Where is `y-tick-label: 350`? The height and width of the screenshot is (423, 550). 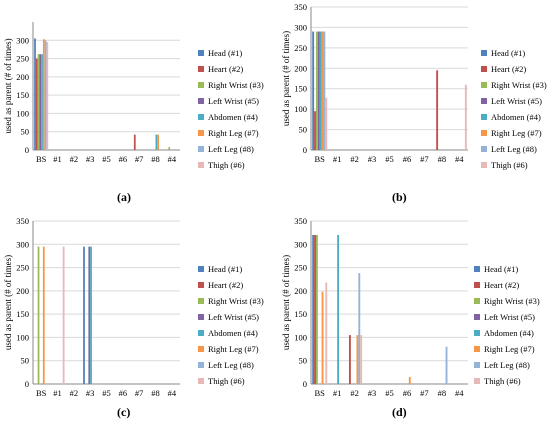
y-tick-label: 350 is located at coordinates (300, 221).